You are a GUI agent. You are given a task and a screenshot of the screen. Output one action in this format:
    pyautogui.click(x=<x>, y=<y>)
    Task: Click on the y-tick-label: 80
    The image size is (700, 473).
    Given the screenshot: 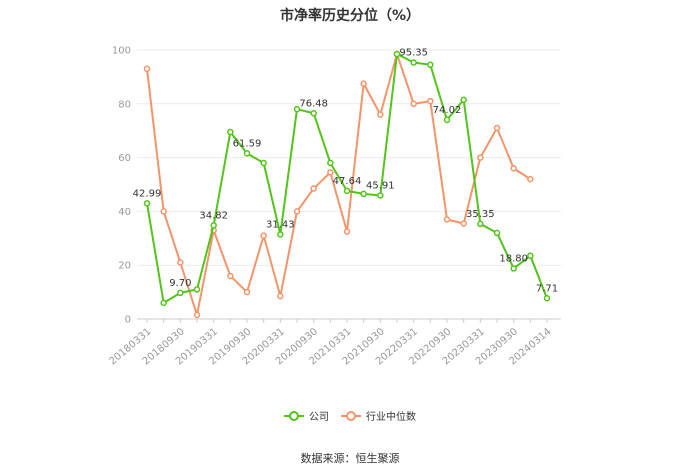 What is the action you would take?
    pyautogui.click(x=124, y=104)
    